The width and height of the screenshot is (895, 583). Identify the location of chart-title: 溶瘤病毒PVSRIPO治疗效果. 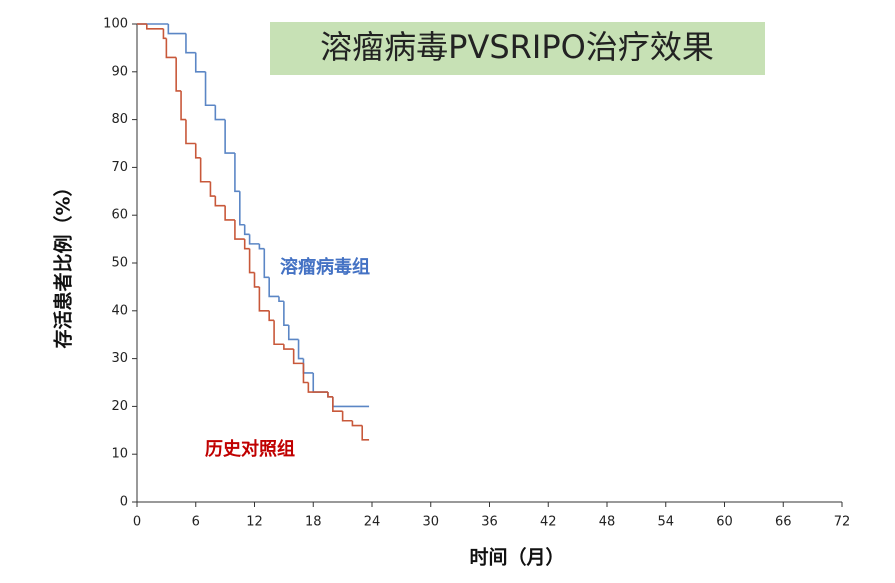
(517, 47).